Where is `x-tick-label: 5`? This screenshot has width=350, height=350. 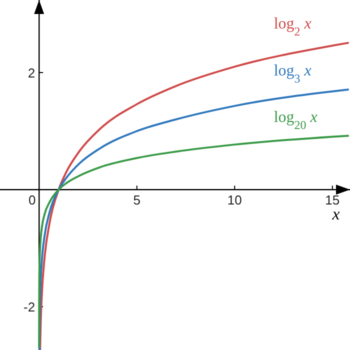
x-tick-label: 5 is located at coordinates (136, 200).